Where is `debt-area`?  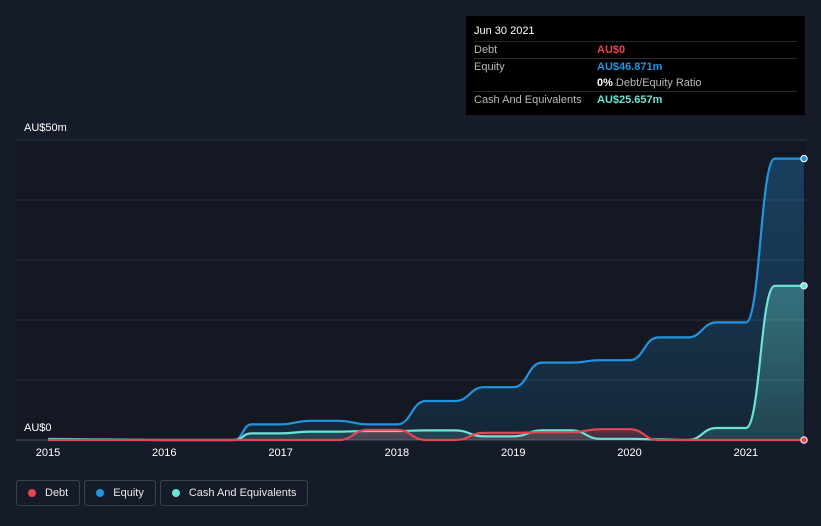 debt-area is located at coordinates (426, 434).